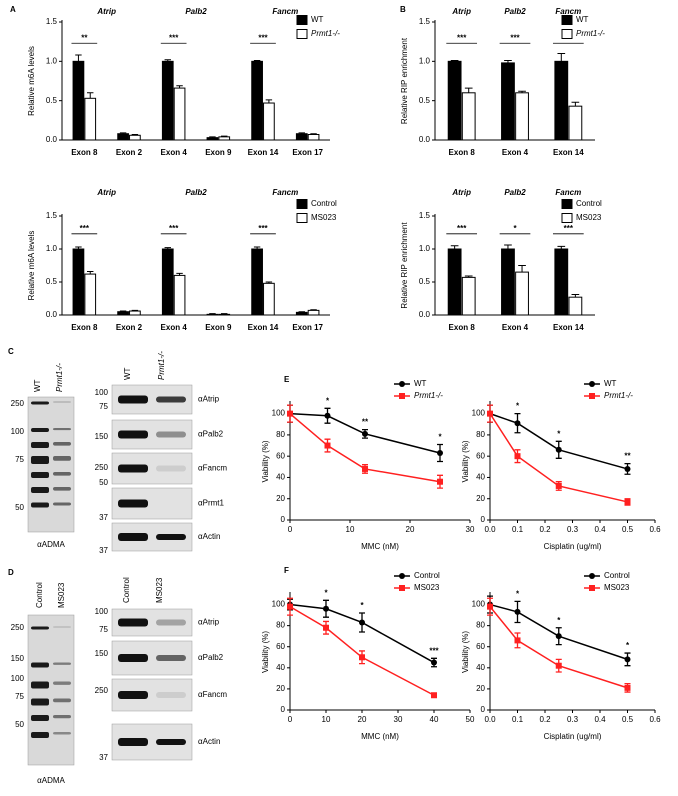  What do you see at coordinates (31, 81) in the screenshot?
I see `y-axis-label: Relative m6A levels` at bounding box center [31, 81].